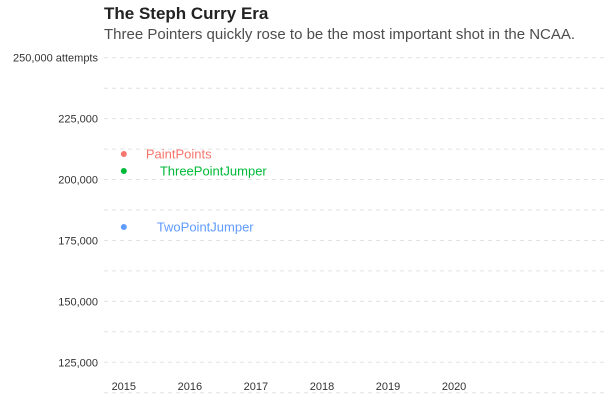 The width and height of the screenshot is (610, 400). Describe the element at coordinates (190, 387) in the screenshot. I see `x-tick-label: 2016` at that location.